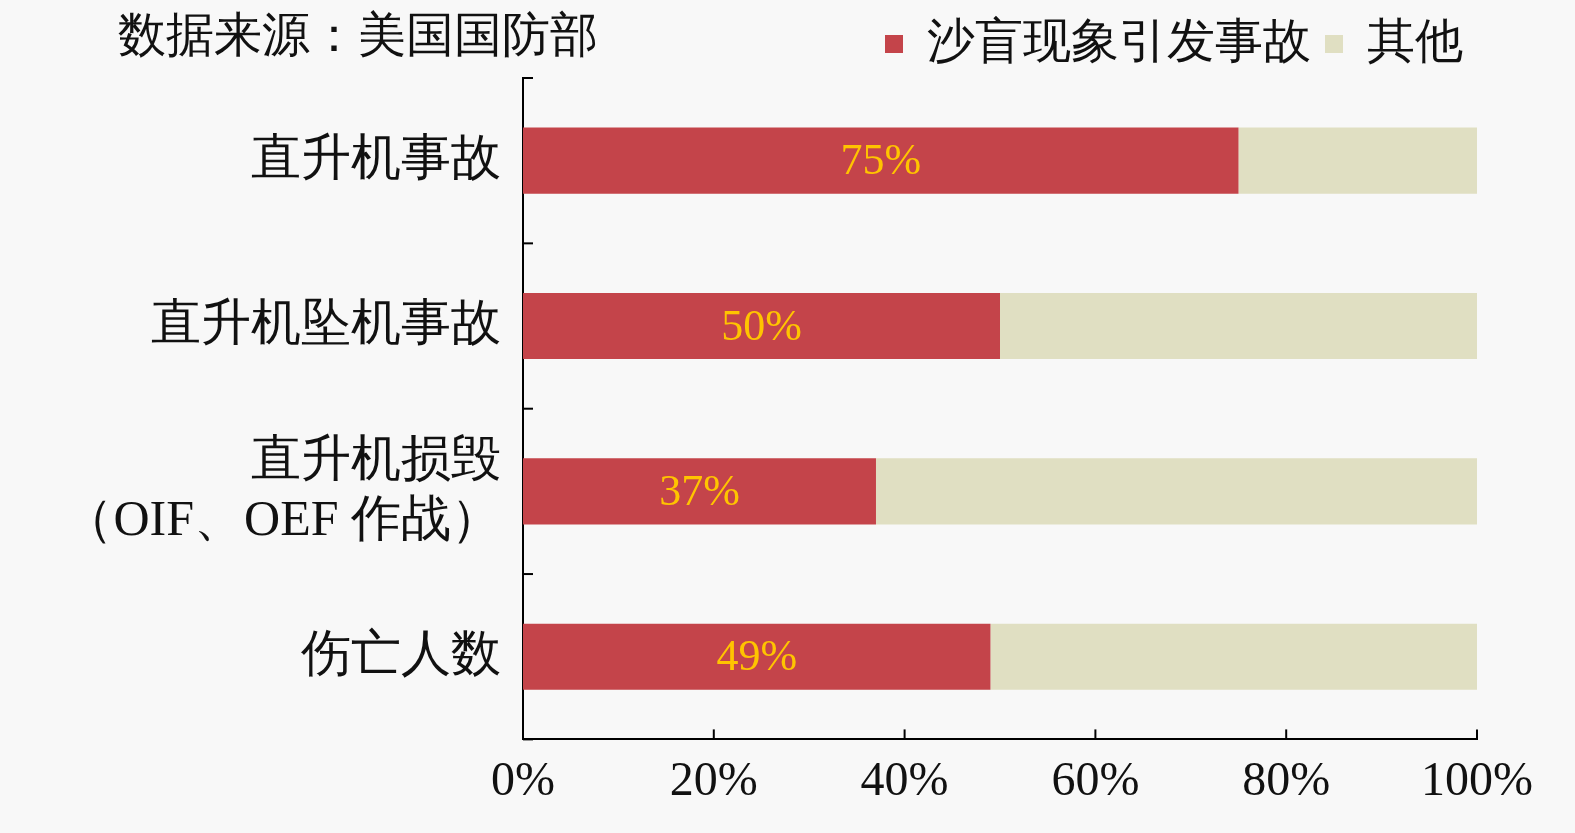  What do you see at coordinates (1095, 778) in the screenshot?
I see `x-tick-label: 60%` at bounding box center [1095, 778].